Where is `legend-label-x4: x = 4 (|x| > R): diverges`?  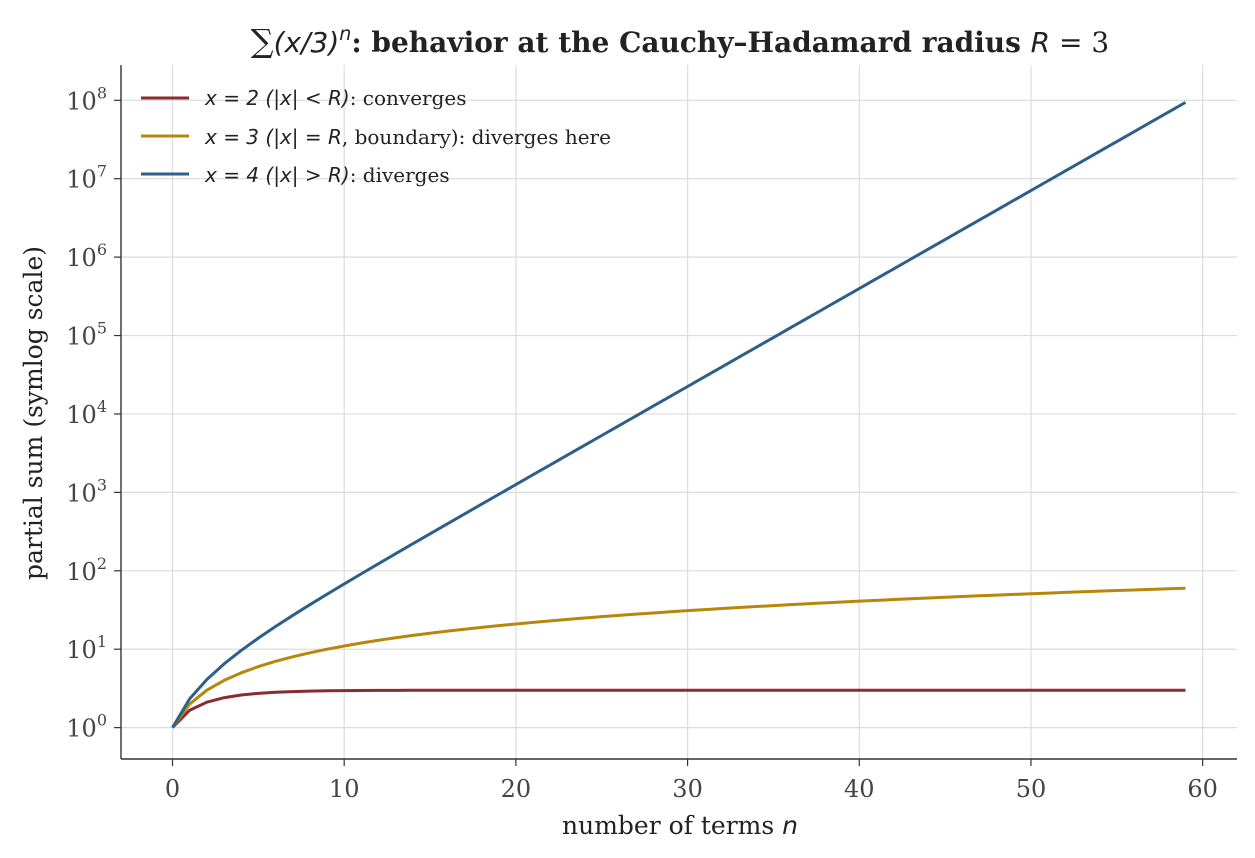
legend-label-x4: x = 4 (|x| > R): diverges is located at coordinates (327, 175).